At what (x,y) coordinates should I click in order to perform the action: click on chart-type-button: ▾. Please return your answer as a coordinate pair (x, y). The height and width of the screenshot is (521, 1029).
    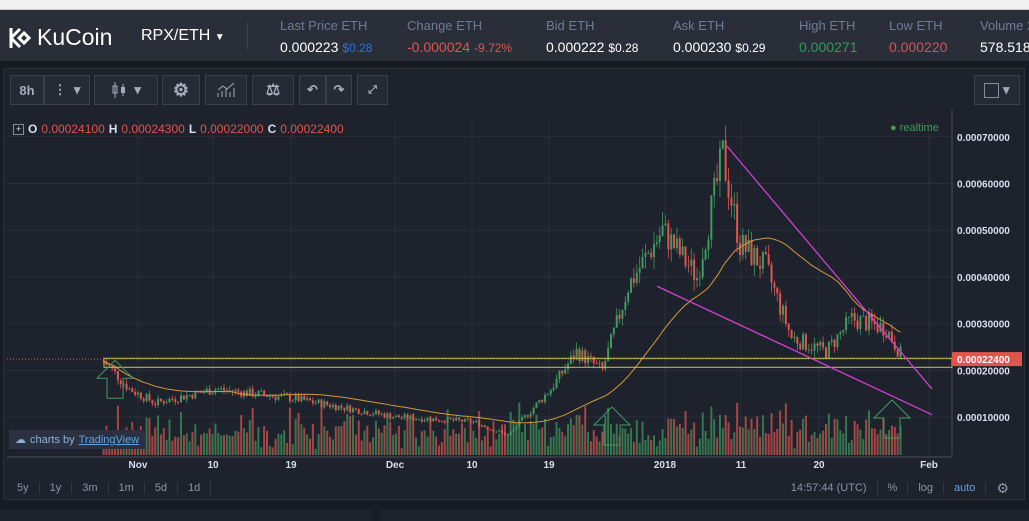
    Looking at the image, I should click on (126, 90).